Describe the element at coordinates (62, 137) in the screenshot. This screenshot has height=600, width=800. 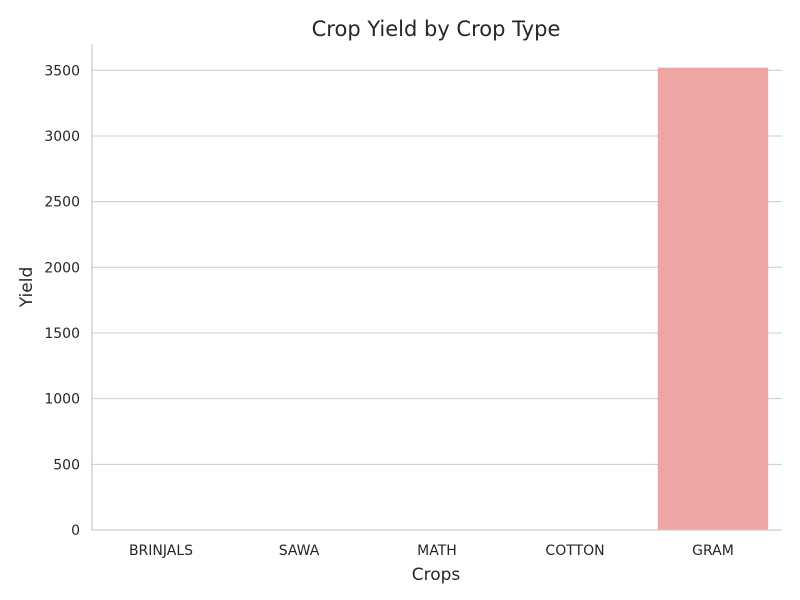
I see `y-tick-label: 3000` at that location.